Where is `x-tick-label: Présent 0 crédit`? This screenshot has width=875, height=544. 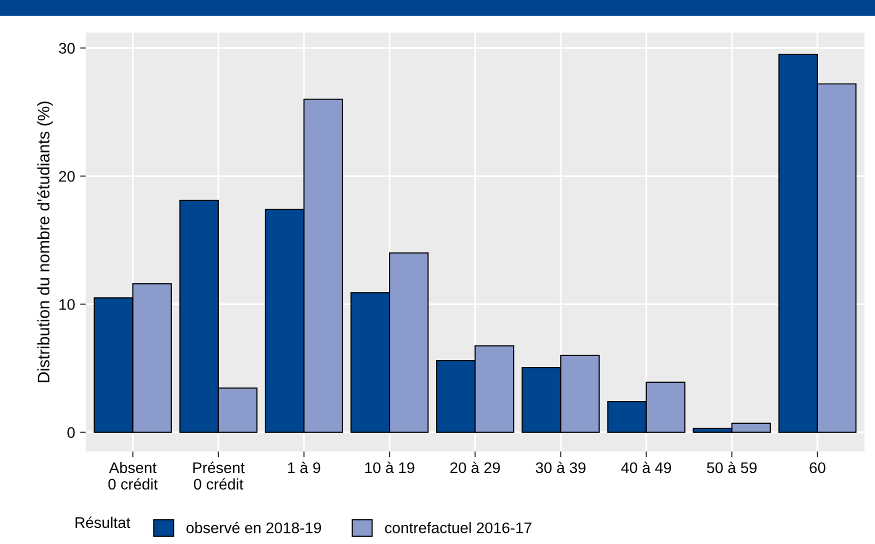 x-tick-label: Présent 0 crédit is located at coordinates (219, 476).